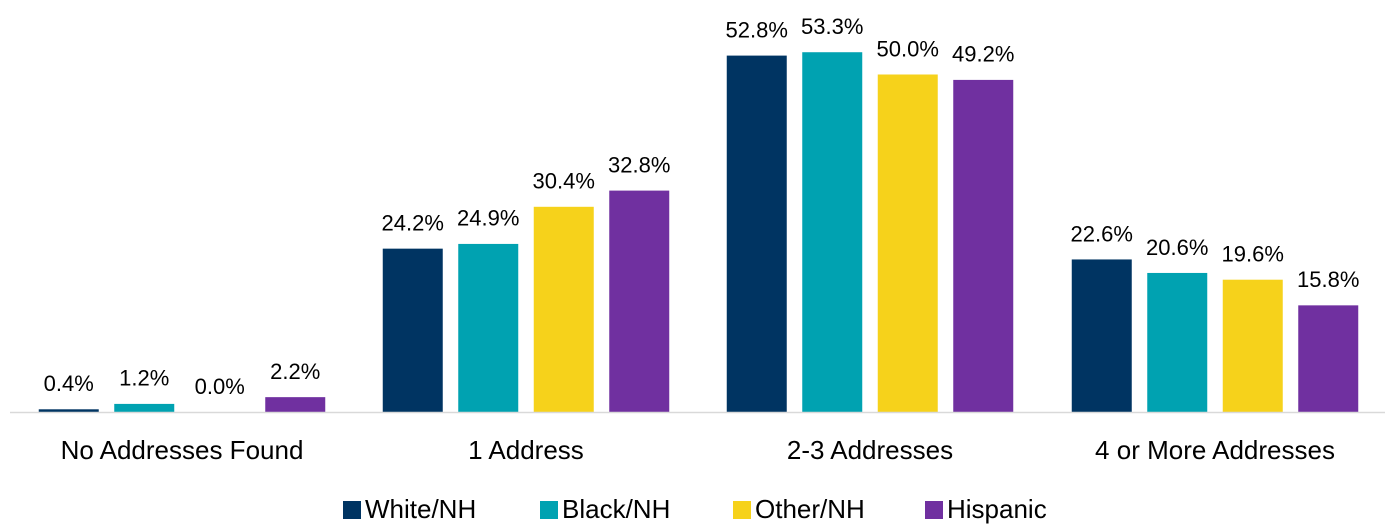 This screenshot has width=1392, height=527. What do you see at coordinates (488, 218) in the screenshot?
I see `data-label: 24.9%` at bounding box center [488, 218].